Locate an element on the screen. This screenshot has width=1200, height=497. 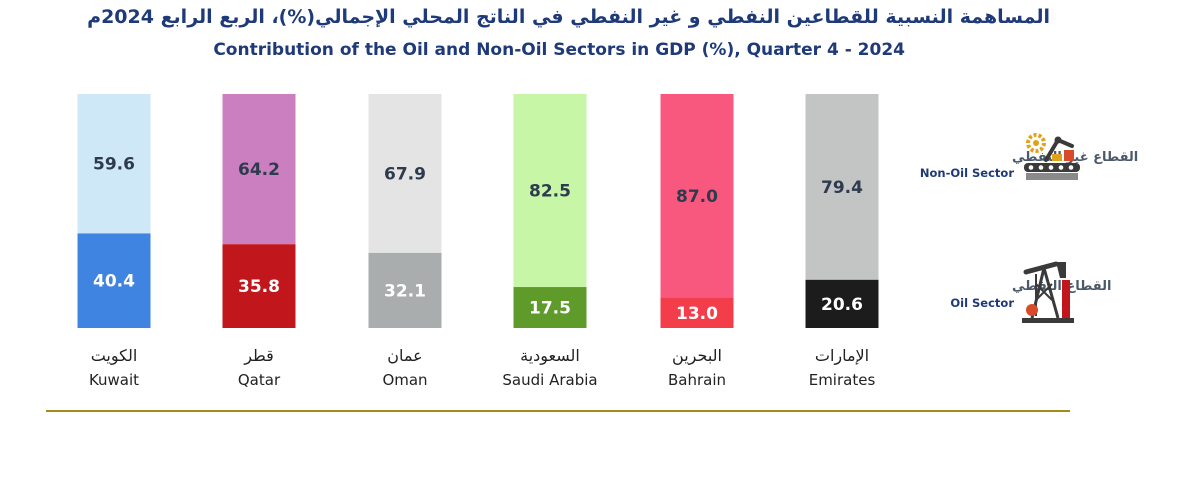
bar-non-oil-qatar is located at coordinates (259, 169).